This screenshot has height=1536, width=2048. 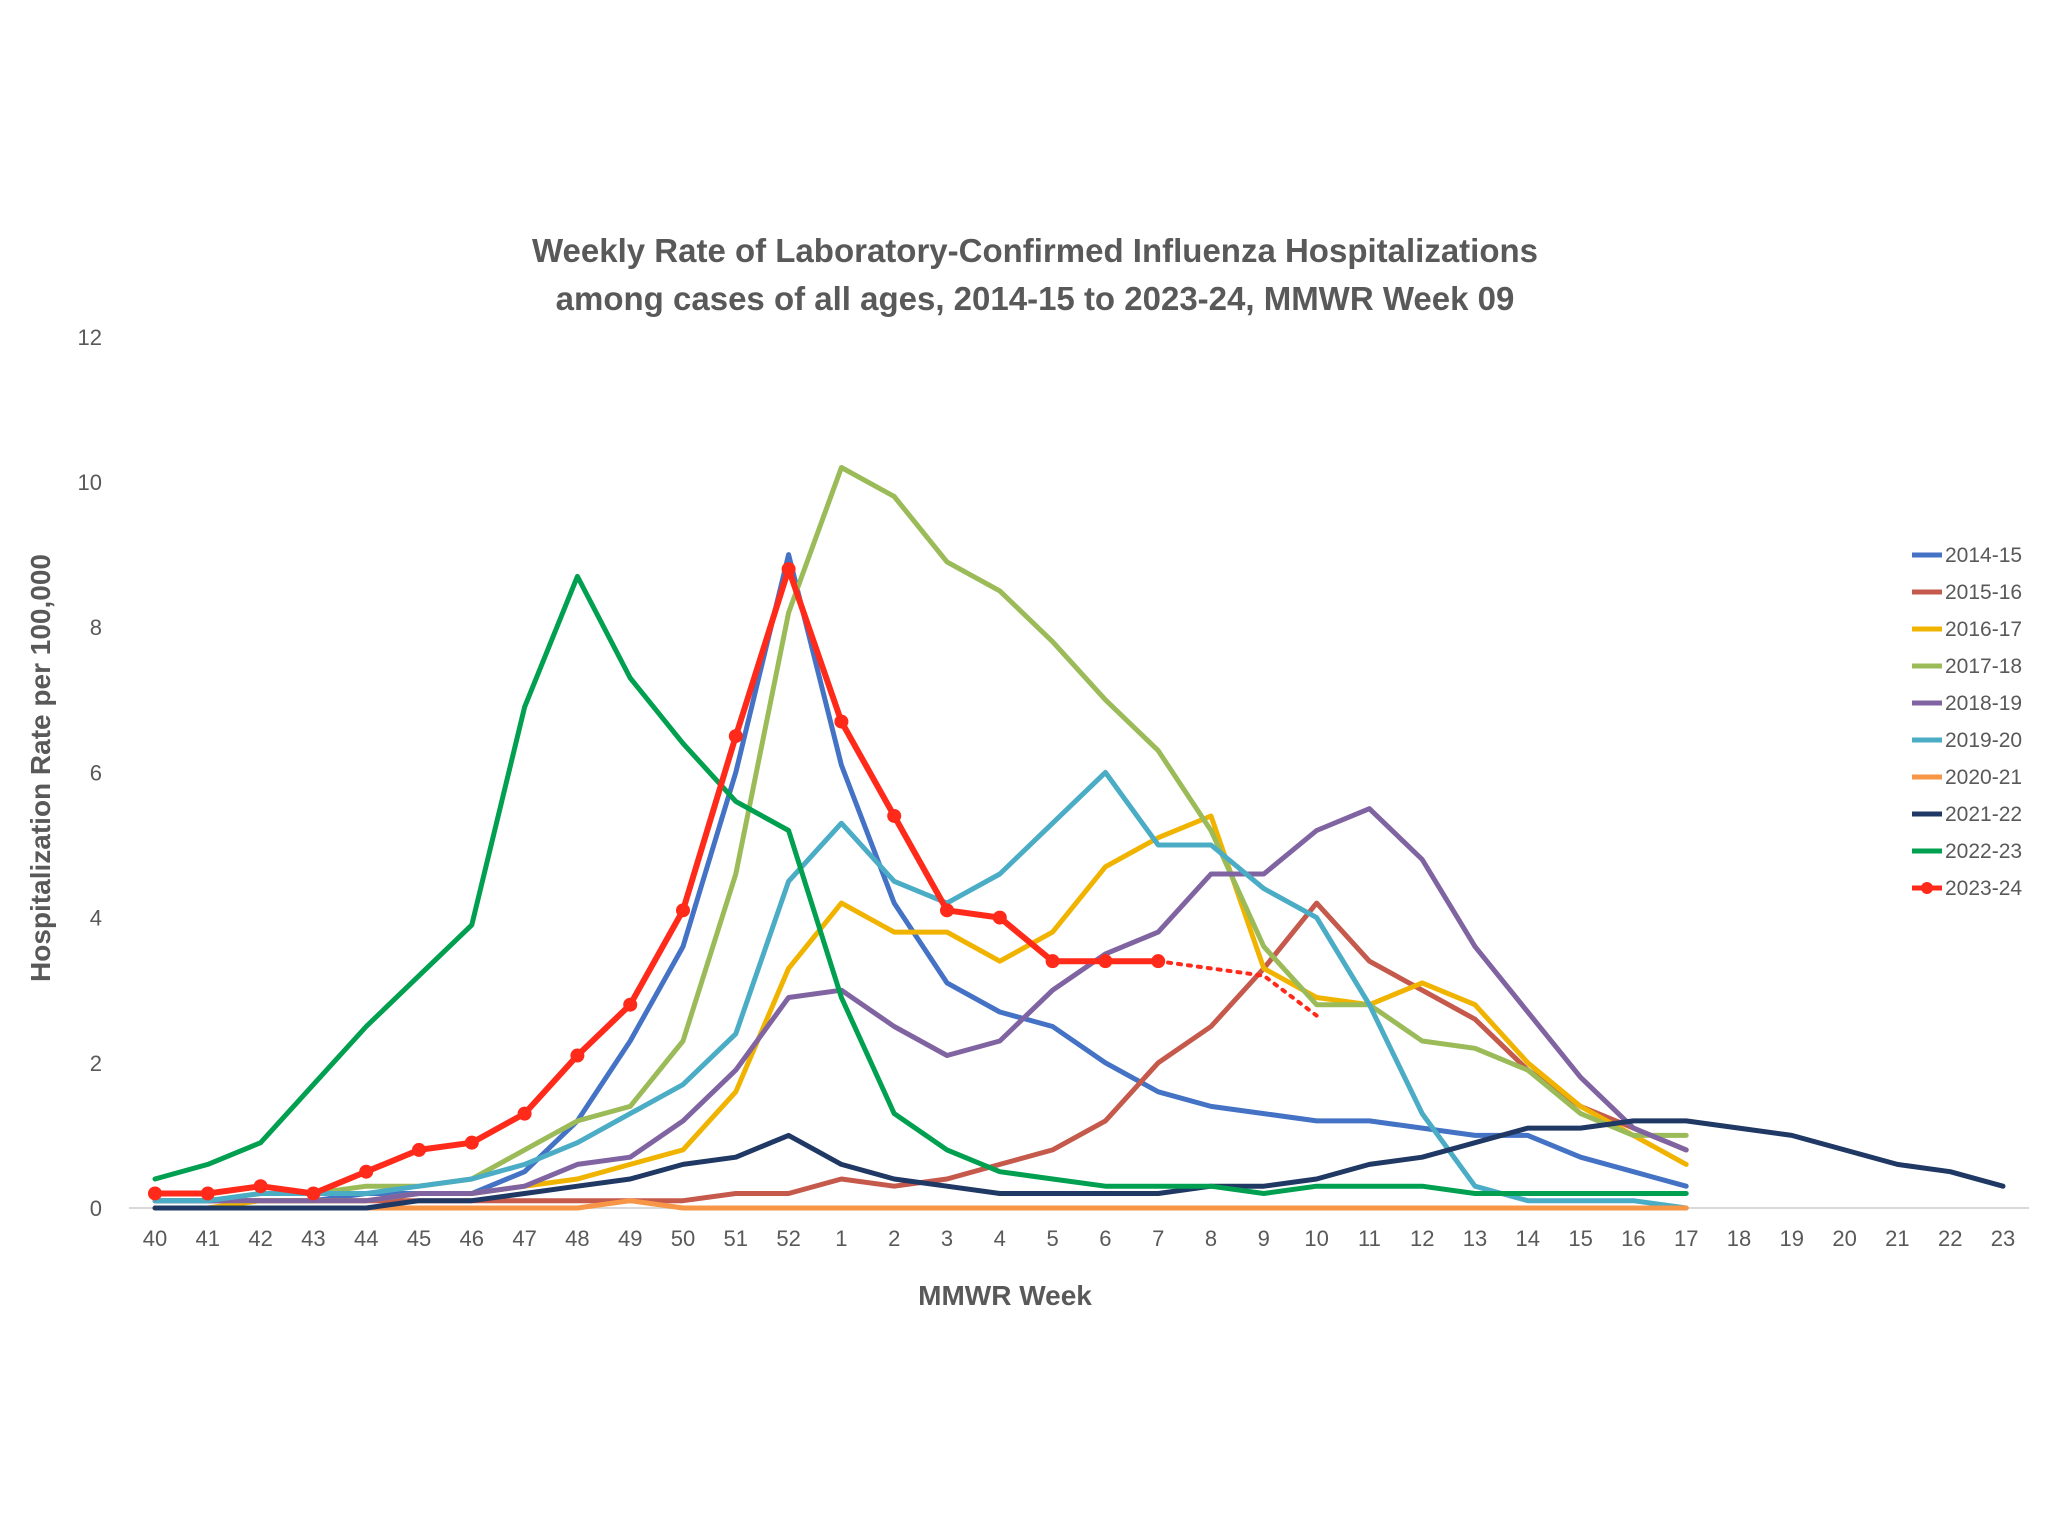 What do you see at coordinates (1983, 777) in the screenshot?
I see `legend-label: 2020-21` at bounding box center [1983, 777].